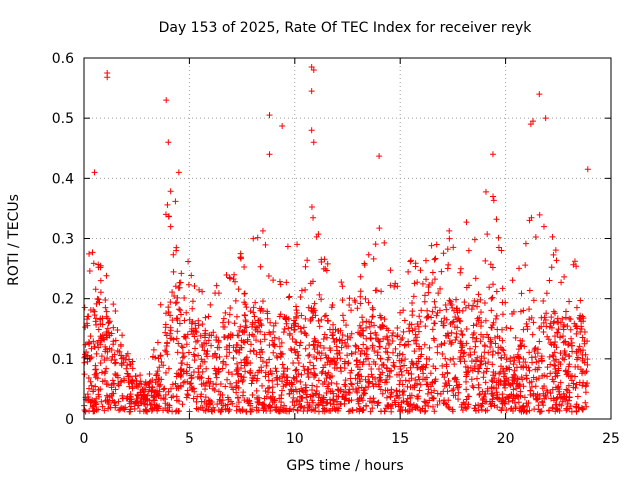 Image resolution: width=640 pixels, height=480 pixels. Describe the element at coordinates (344, 466) in the screenshot. I see `x-axis-label: GPS time / hours` at that location.